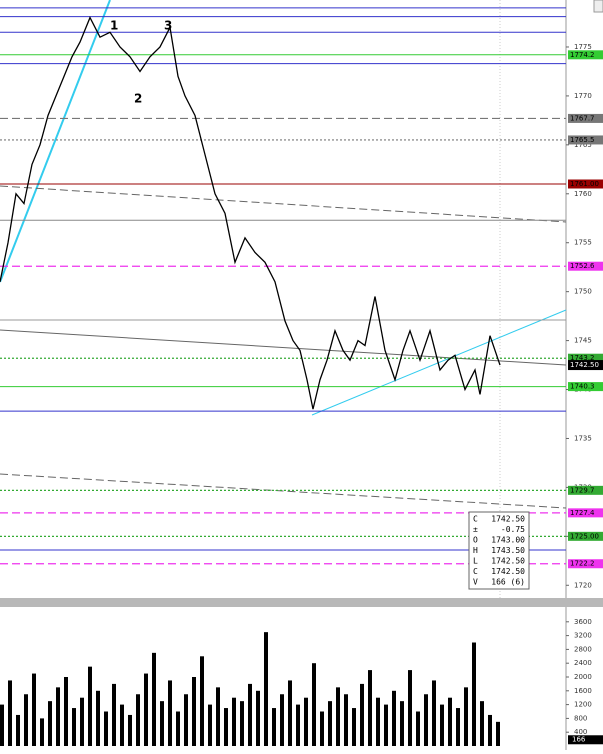 This screenshot has height=754, width=603. Describe the element at coordinates (583, 341) in the screenshot. I see `y-tick-label: 1745` at that location.